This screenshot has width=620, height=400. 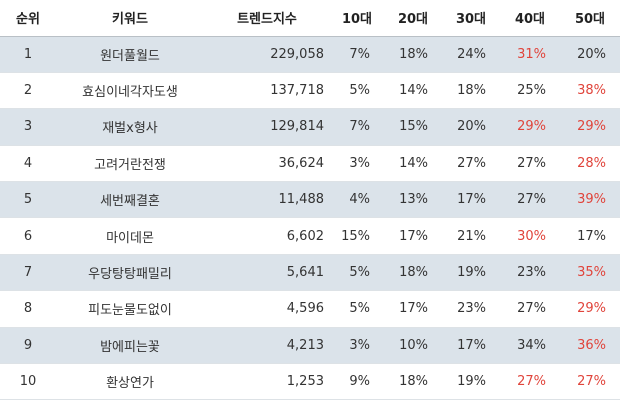 What do you see at coordinates (591, 273) in the screenshot?
I see `cell-age-50s: 35%` at bounding box center [591, 273].